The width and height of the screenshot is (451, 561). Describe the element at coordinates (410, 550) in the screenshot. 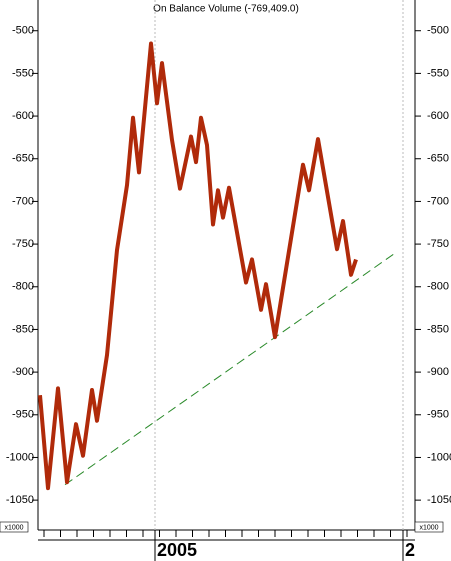

I see `x-tick-label: 2` at that location.